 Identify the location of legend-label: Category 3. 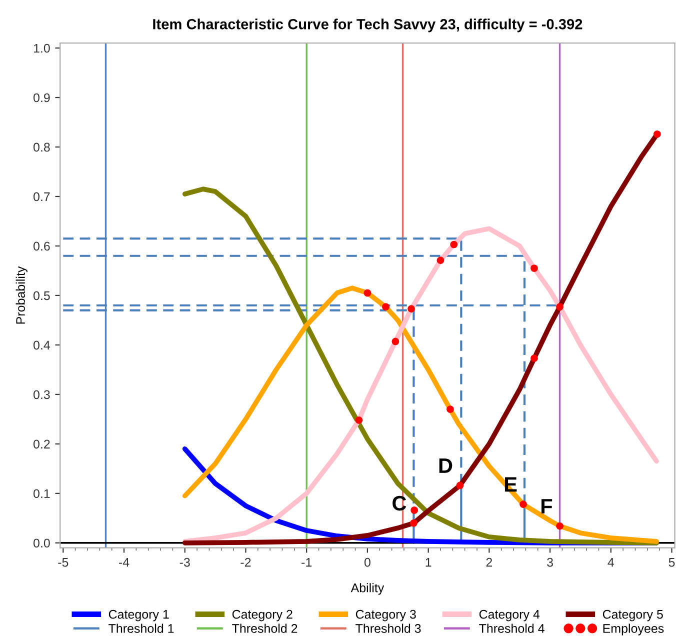
(386, 616).